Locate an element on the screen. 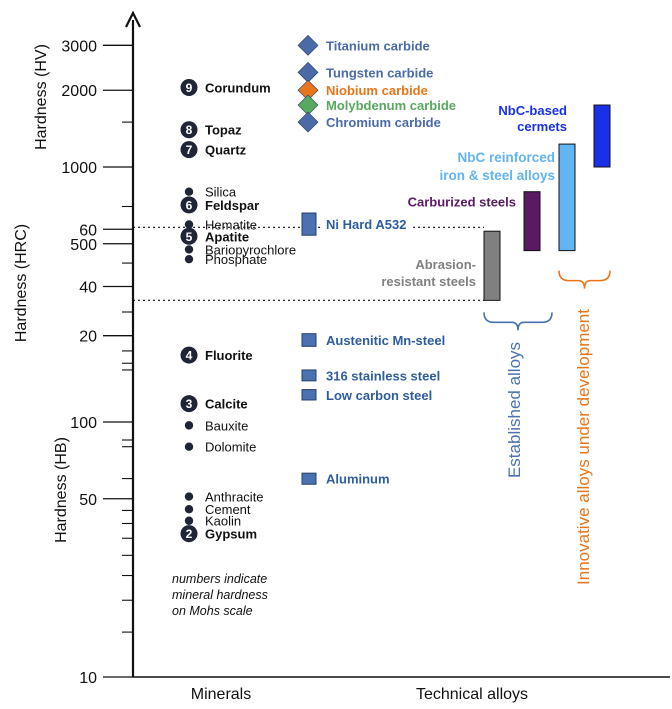  mineral-label-kaolin: Kaolin is located at coordinates (223, 521).